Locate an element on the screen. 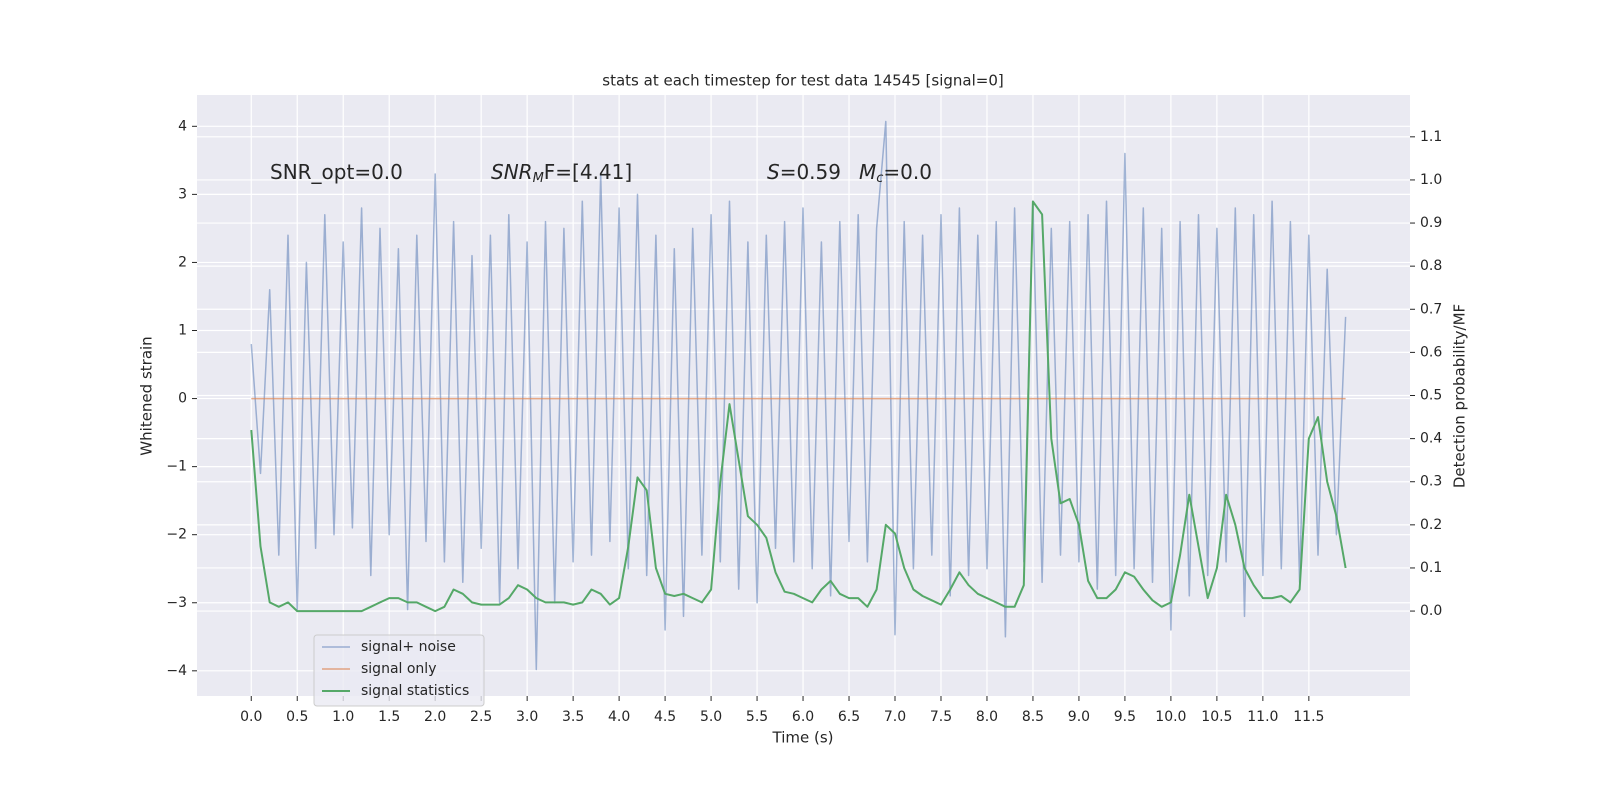  y2-tick-label: 0.7 is located at coordinates (1431, 309).